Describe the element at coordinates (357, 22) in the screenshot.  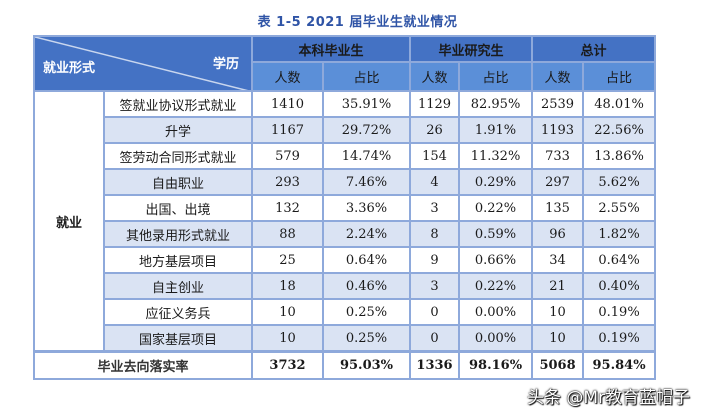
I see `table-title: 表 1-5 2021 届毕业生就业情况` at that location.